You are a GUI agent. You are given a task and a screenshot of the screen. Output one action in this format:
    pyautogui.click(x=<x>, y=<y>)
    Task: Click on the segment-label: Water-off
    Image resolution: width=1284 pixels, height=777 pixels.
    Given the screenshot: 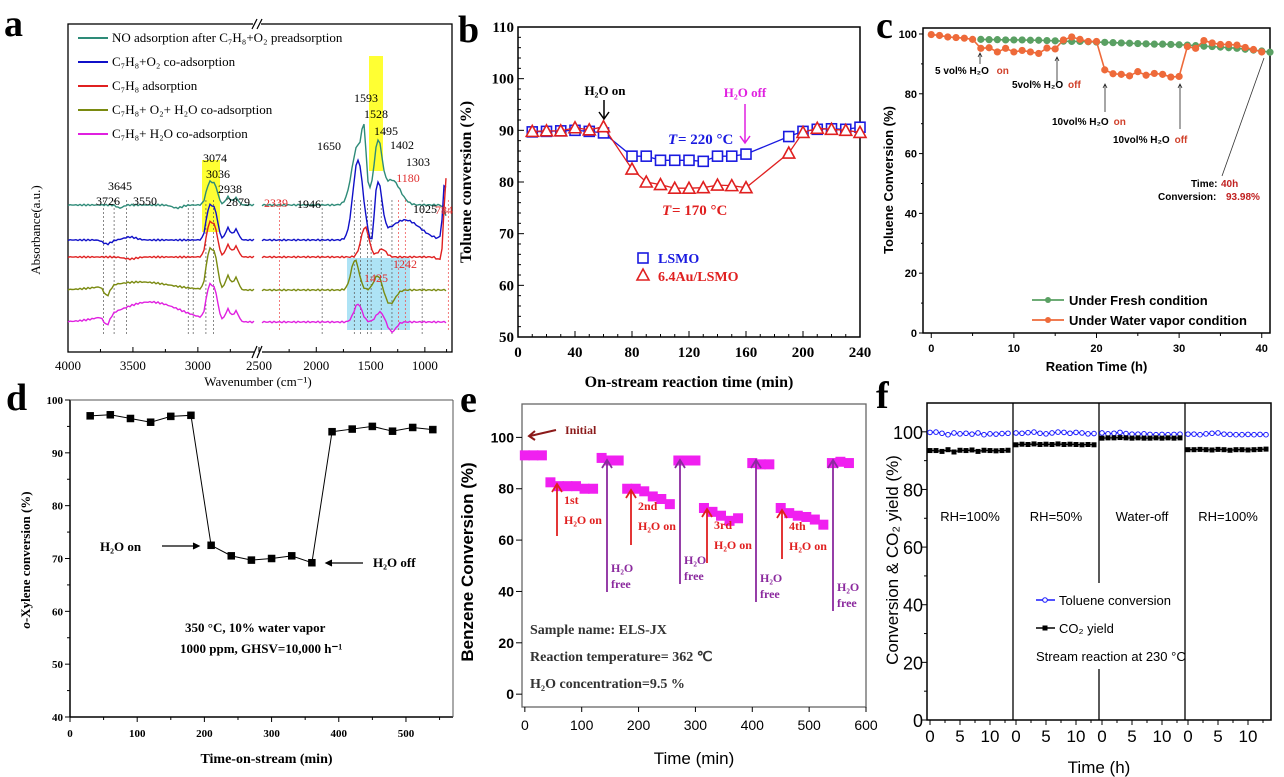 What is the action you would take?
    pyautogui.click(x=1142, y=516)
    